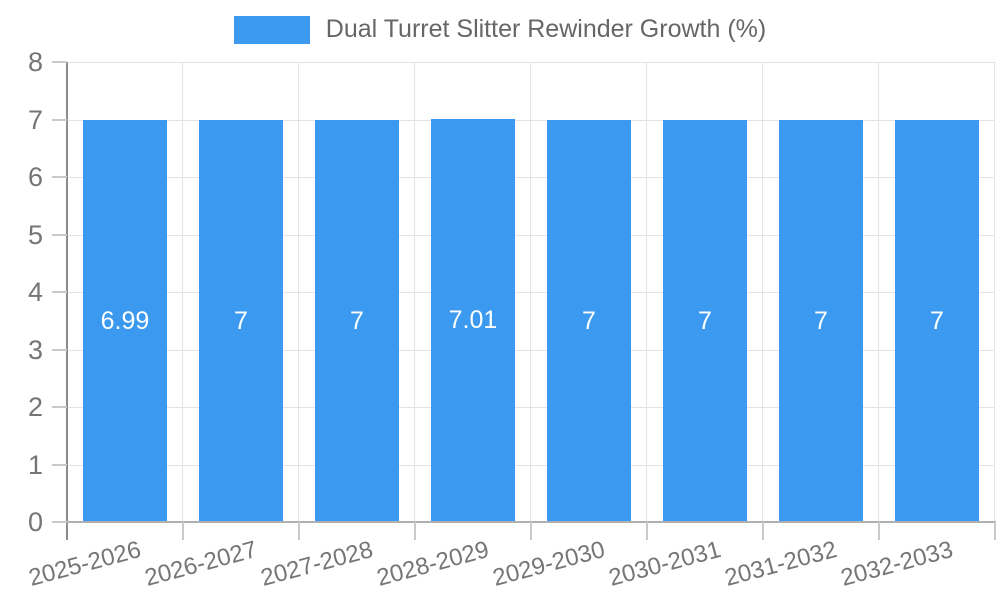  I want to click on legend-item: Dual Turret Slitter Rewinder Growth (%), so click(500, 29).